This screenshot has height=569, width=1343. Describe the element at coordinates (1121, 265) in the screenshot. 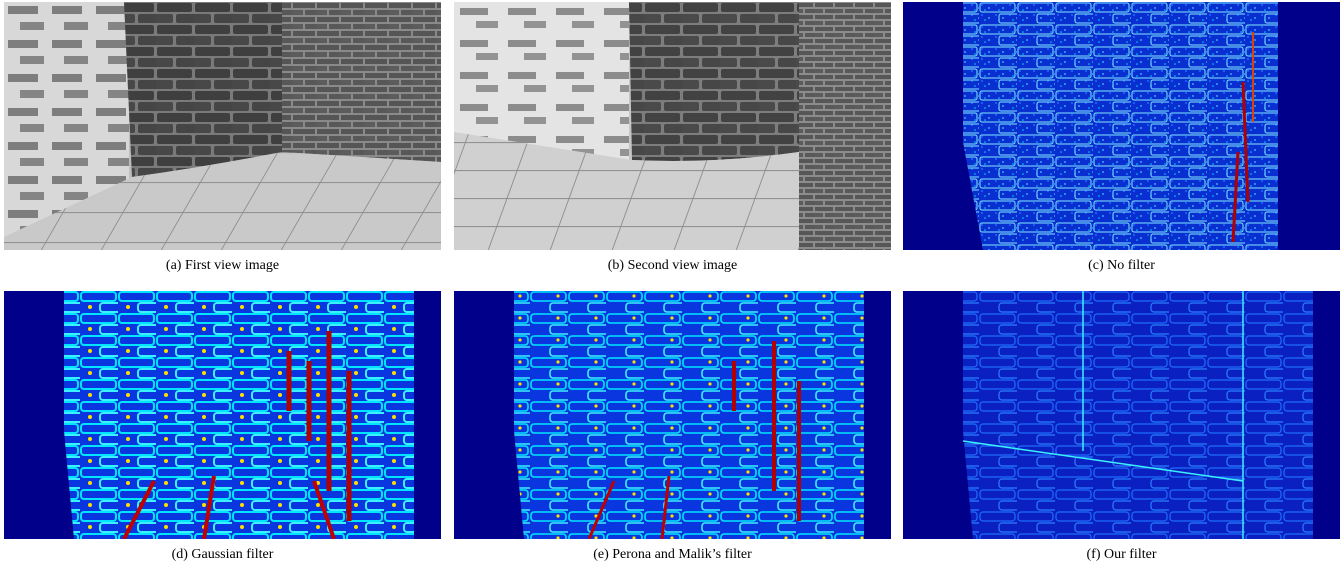

I see `caption-c: (c) No filter` at that location.